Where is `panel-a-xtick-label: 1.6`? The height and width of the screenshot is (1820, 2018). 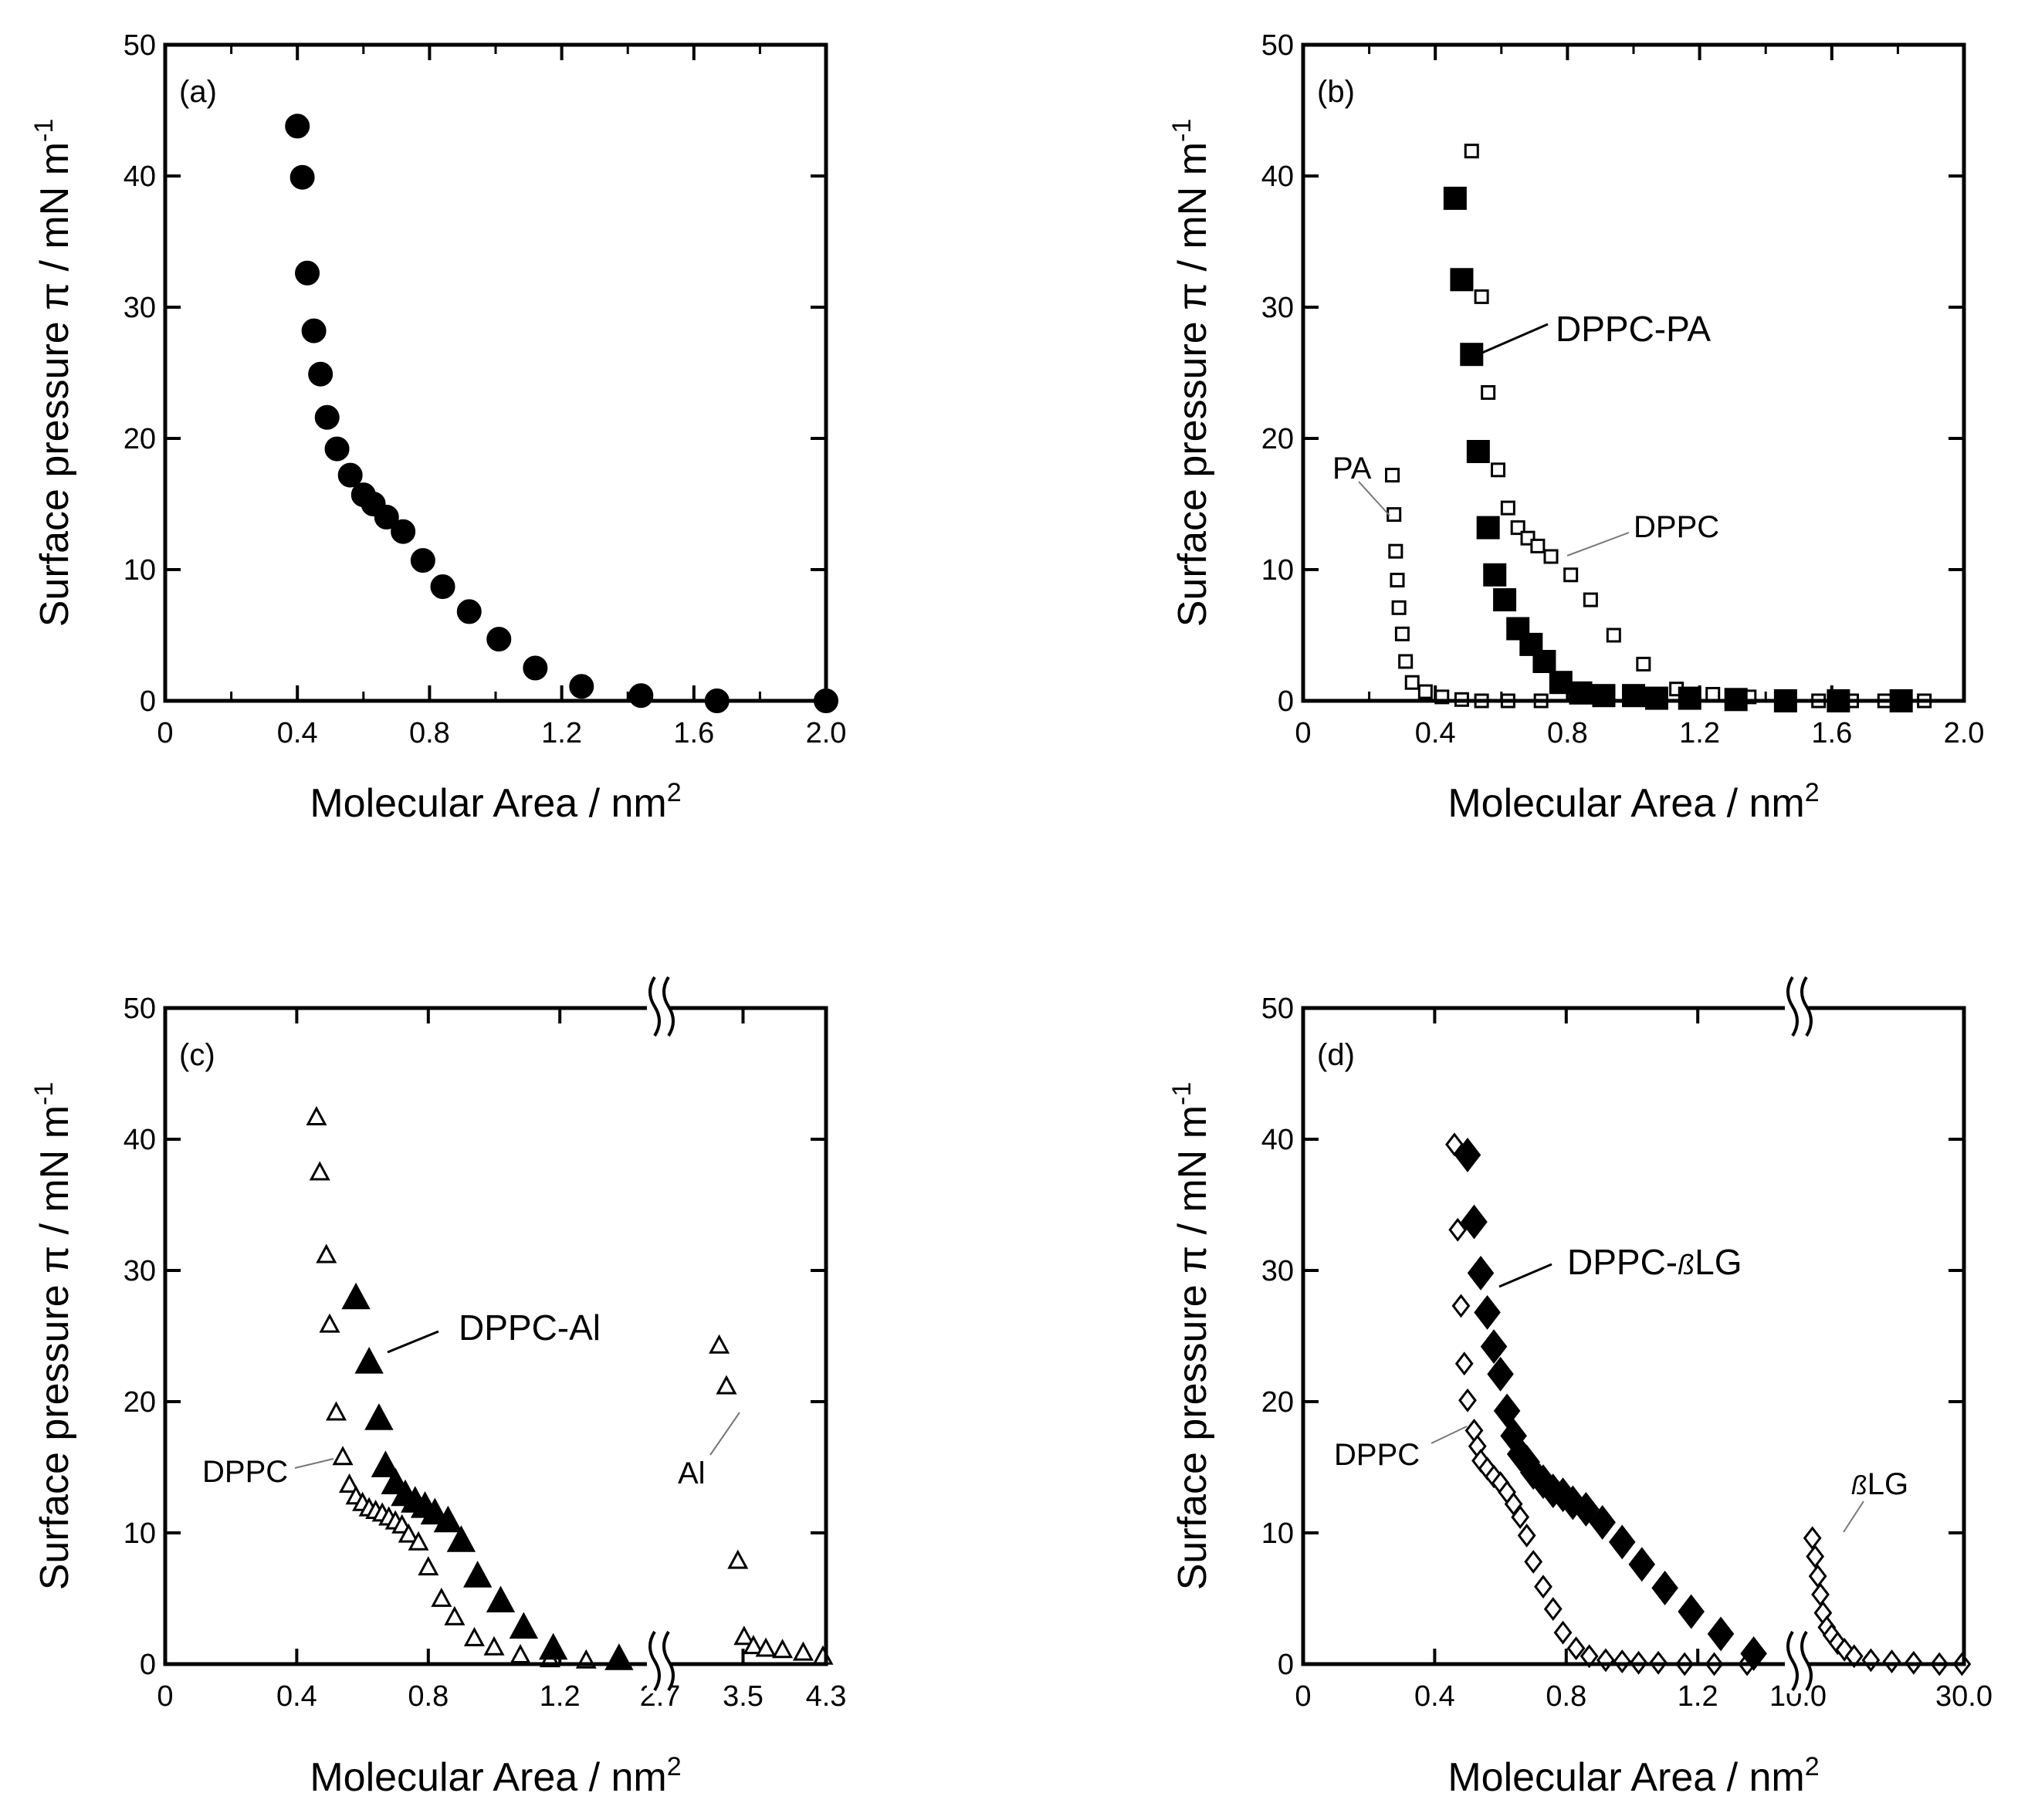
panel-a-xtick-label: 1.6 is located at coordinates (693, 733).